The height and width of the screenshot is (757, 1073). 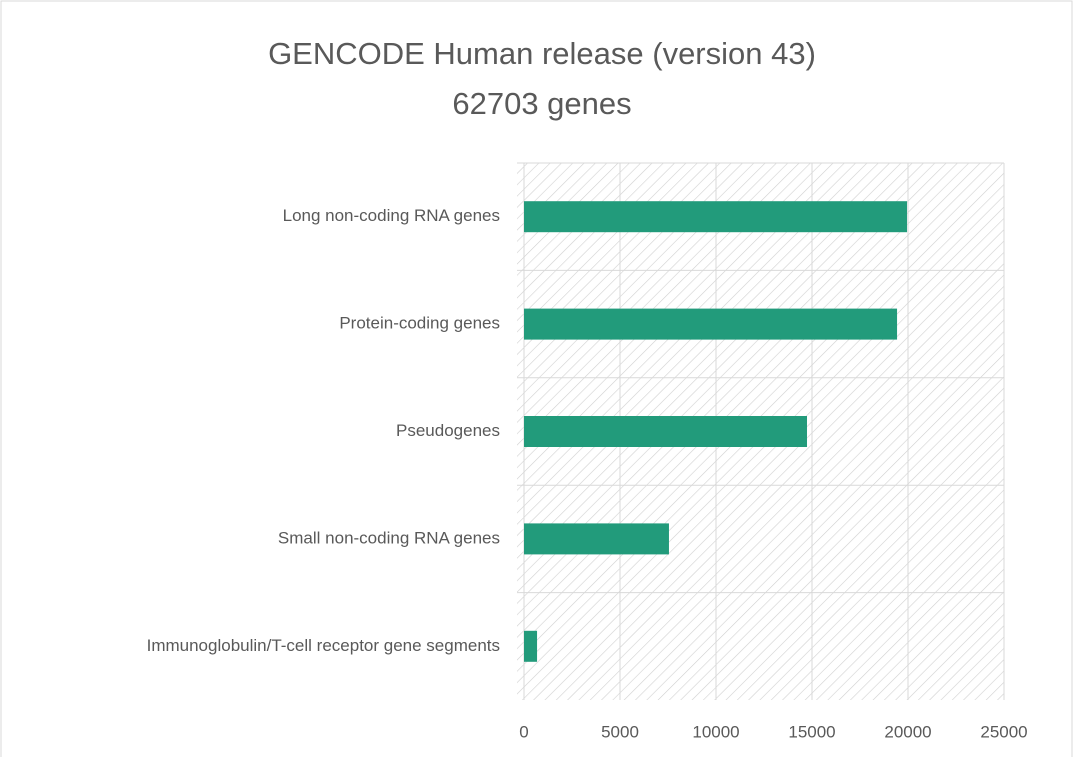 I want to click on x-tick-label: 20000, so click(x=907, y=731).